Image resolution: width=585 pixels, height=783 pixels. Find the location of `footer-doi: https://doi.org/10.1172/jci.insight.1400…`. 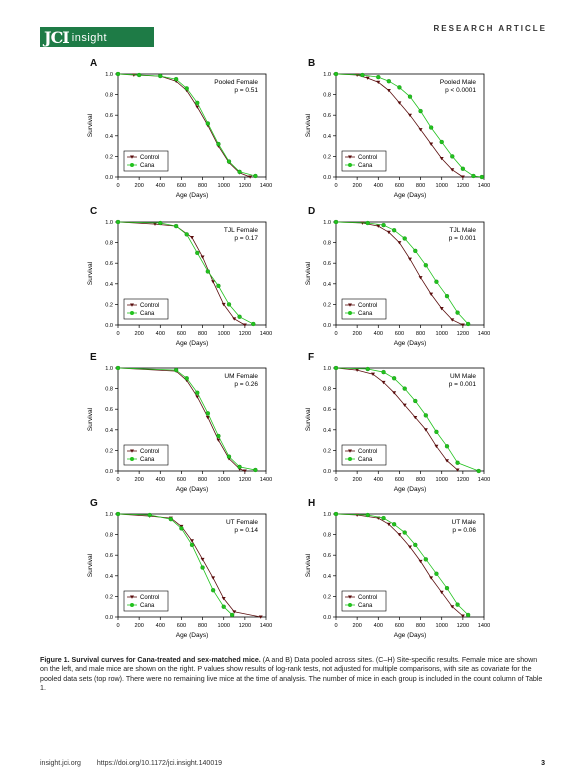

footer-doi: https://doi.org/10.1172/jci.insight.1400… is located at coordinates (159, 763).